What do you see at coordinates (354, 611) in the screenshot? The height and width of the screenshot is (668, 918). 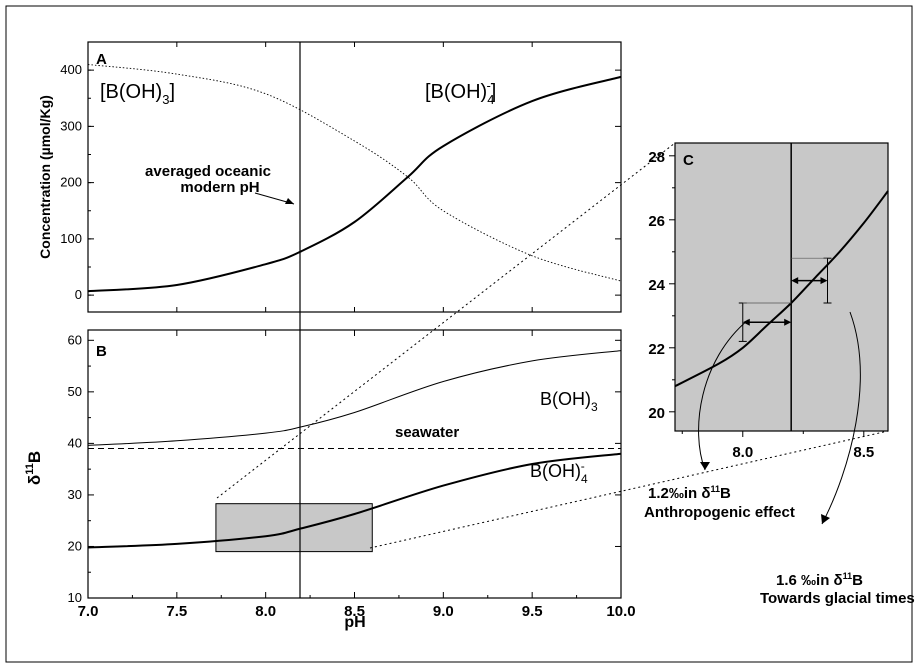 I see `panel-b-x-tick-label: 8.5` at bounding box center [354, 611].